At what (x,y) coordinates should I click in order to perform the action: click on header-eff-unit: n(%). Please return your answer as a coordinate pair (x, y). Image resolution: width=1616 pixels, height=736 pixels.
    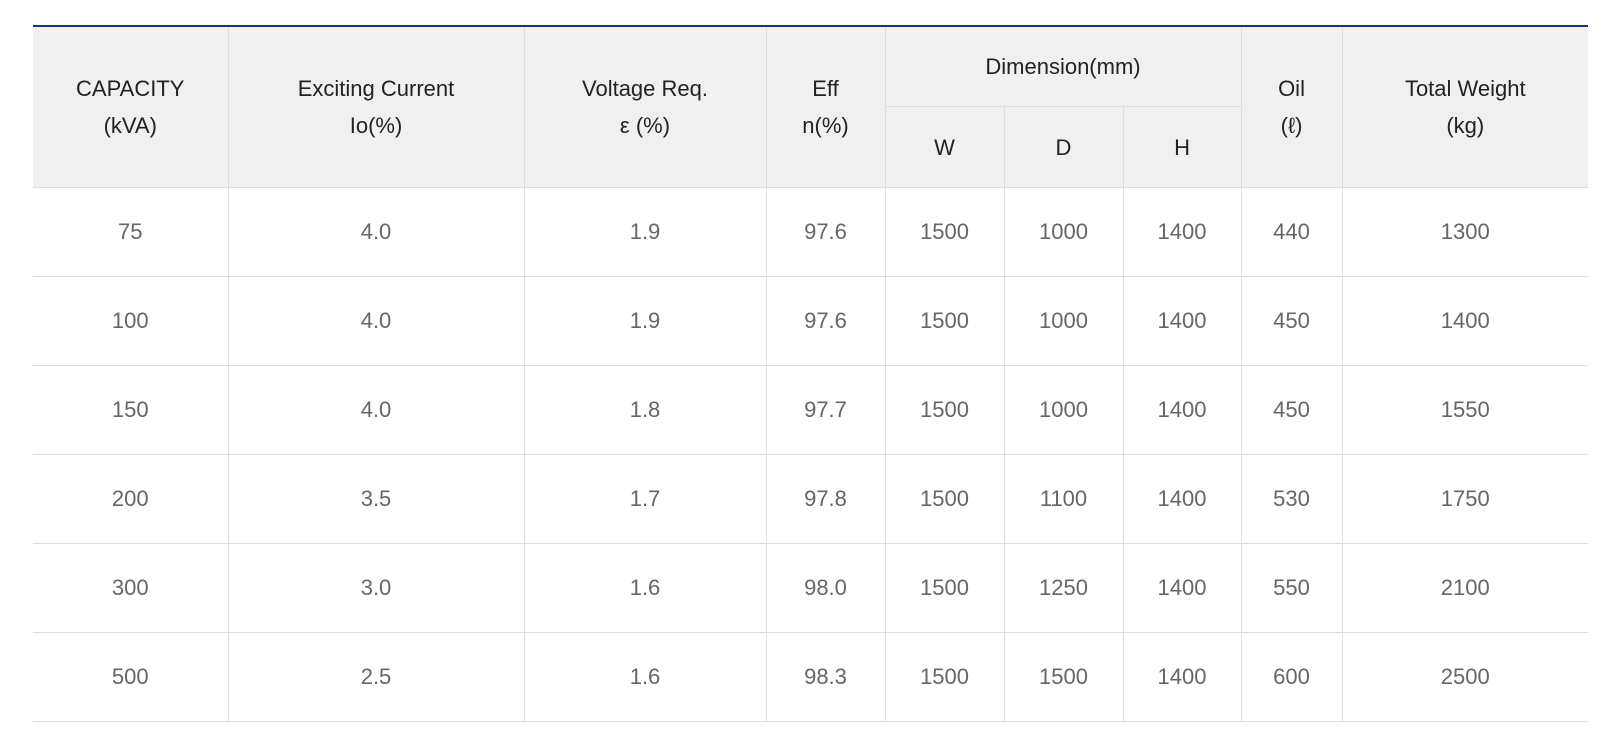
    Looking at the image, I should click on (825, 125).